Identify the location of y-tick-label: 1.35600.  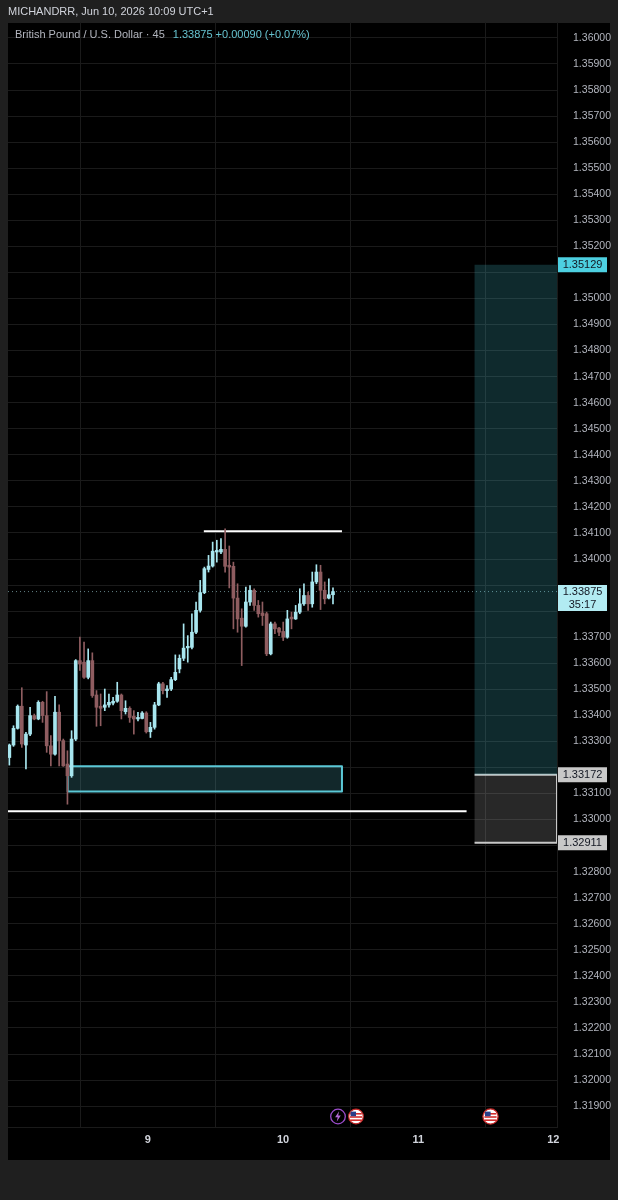
(592, 141).